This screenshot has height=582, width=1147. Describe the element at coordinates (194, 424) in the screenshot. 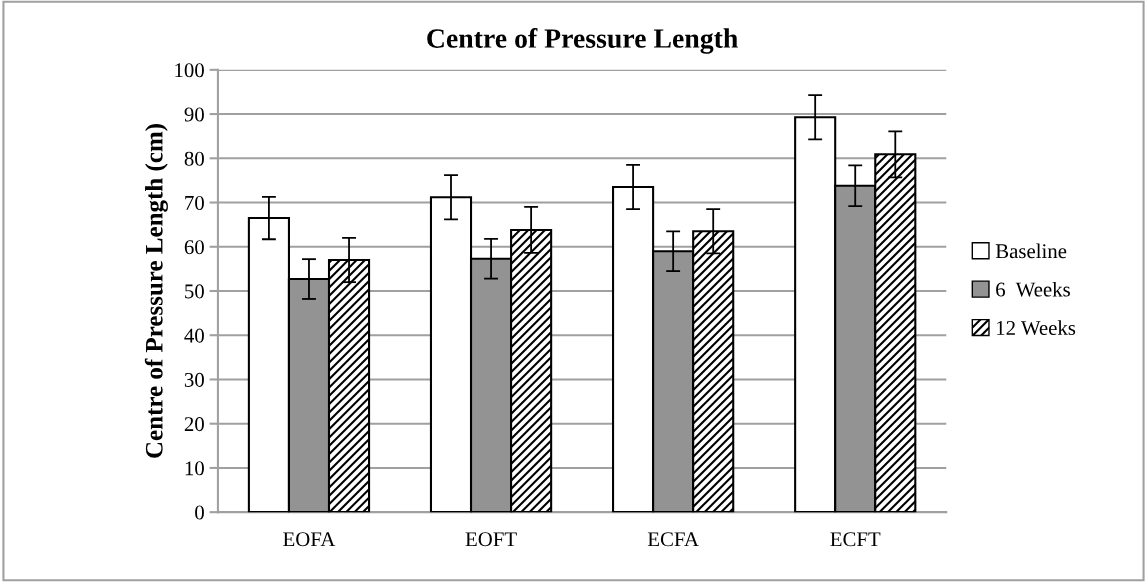

I see `y-tick-label: 20` at that location.